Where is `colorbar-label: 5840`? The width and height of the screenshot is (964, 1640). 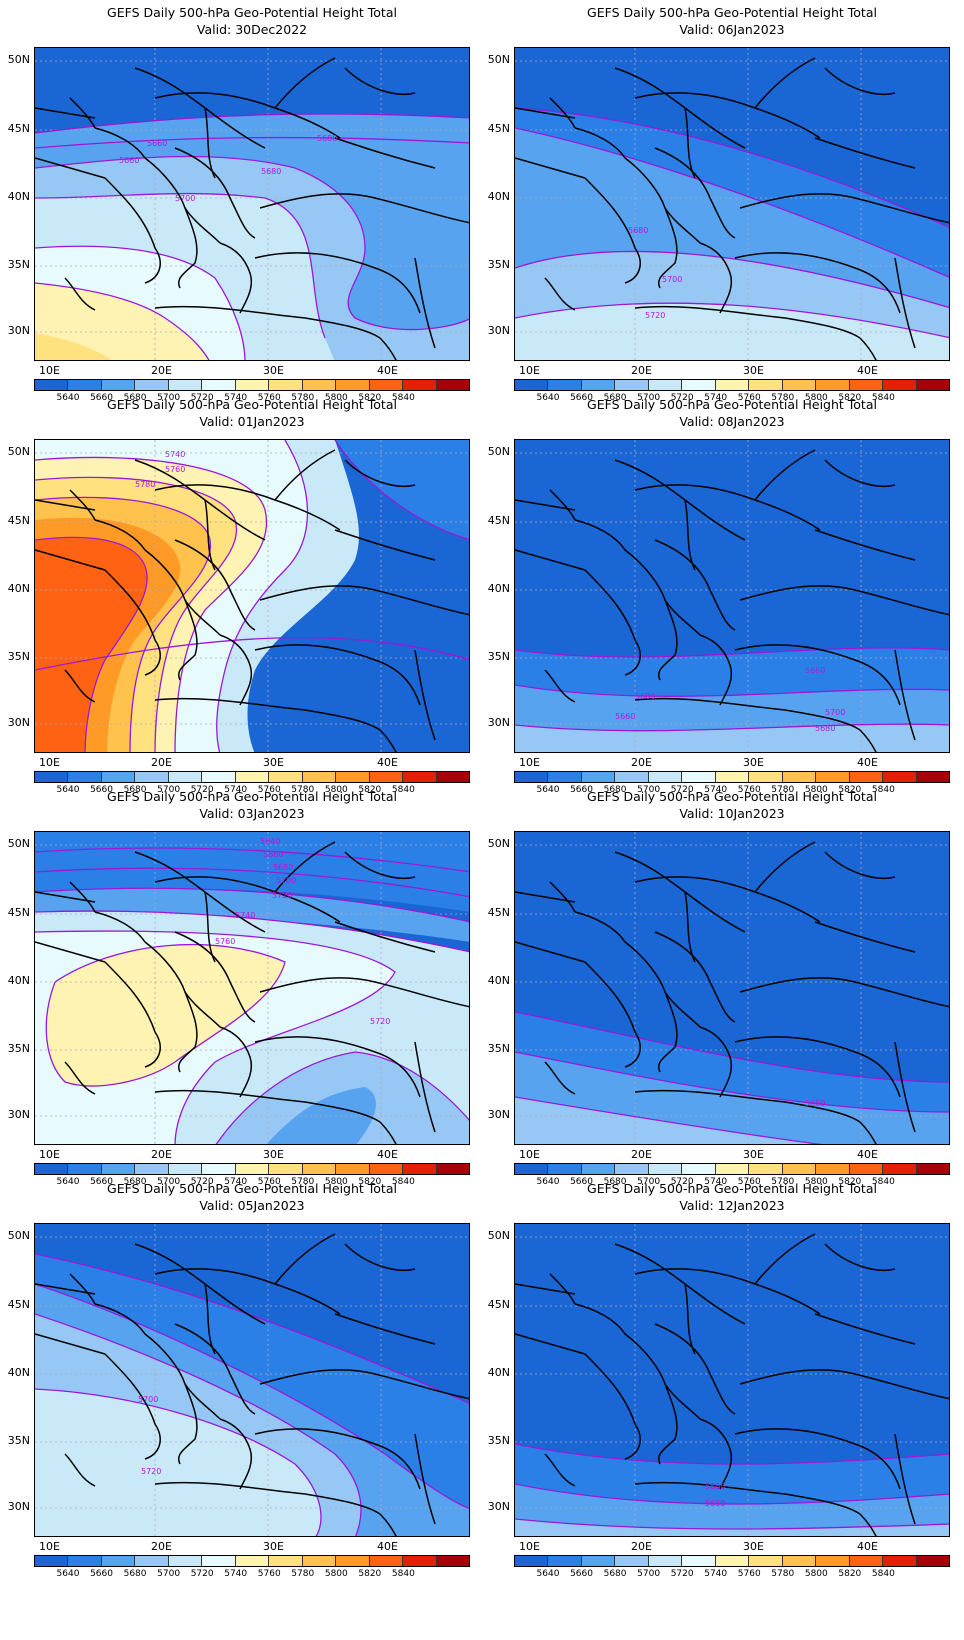 colorbar-label: 5840 is located at coordinates (883, 790).